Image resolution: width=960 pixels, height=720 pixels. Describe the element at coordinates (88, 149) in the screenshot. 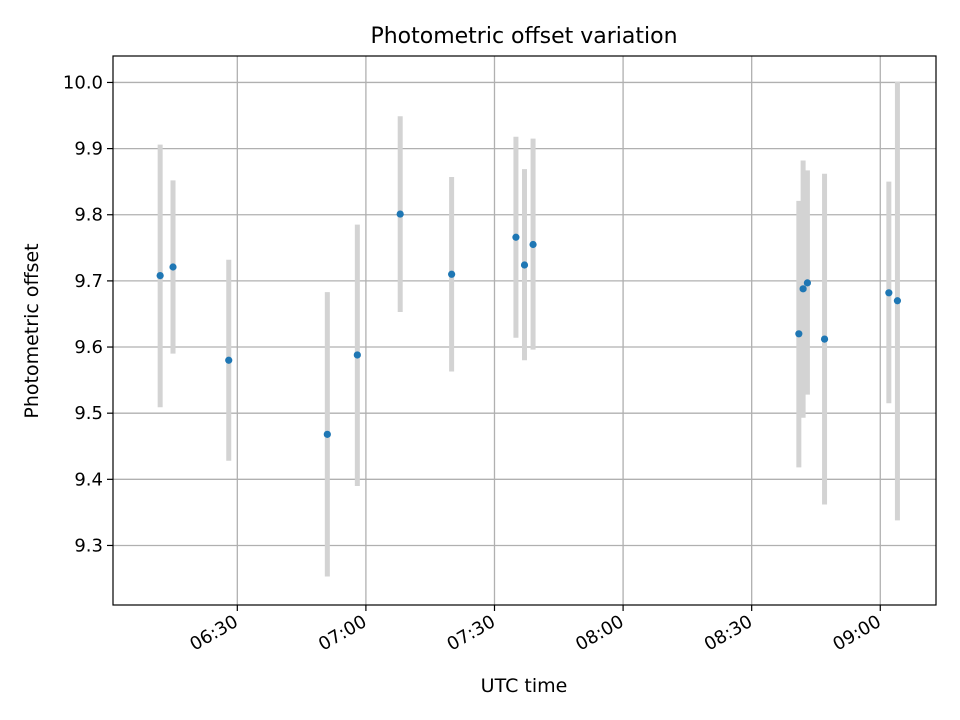

I see `y-tick-label: 9.9` at that location.